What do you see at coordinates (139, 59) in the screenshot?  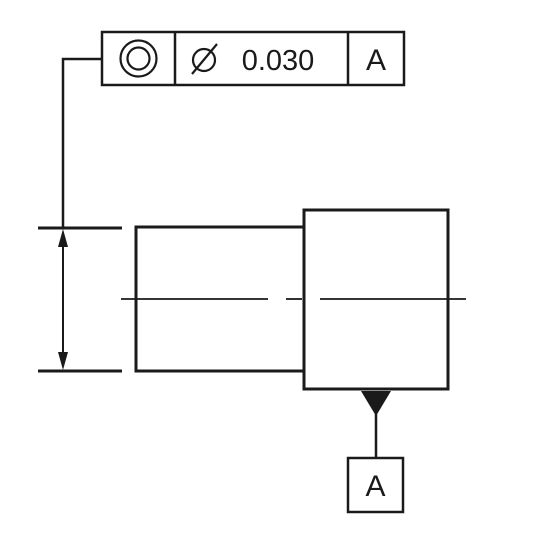 I see `concentricity-icon` at bounding box center [139, 59].